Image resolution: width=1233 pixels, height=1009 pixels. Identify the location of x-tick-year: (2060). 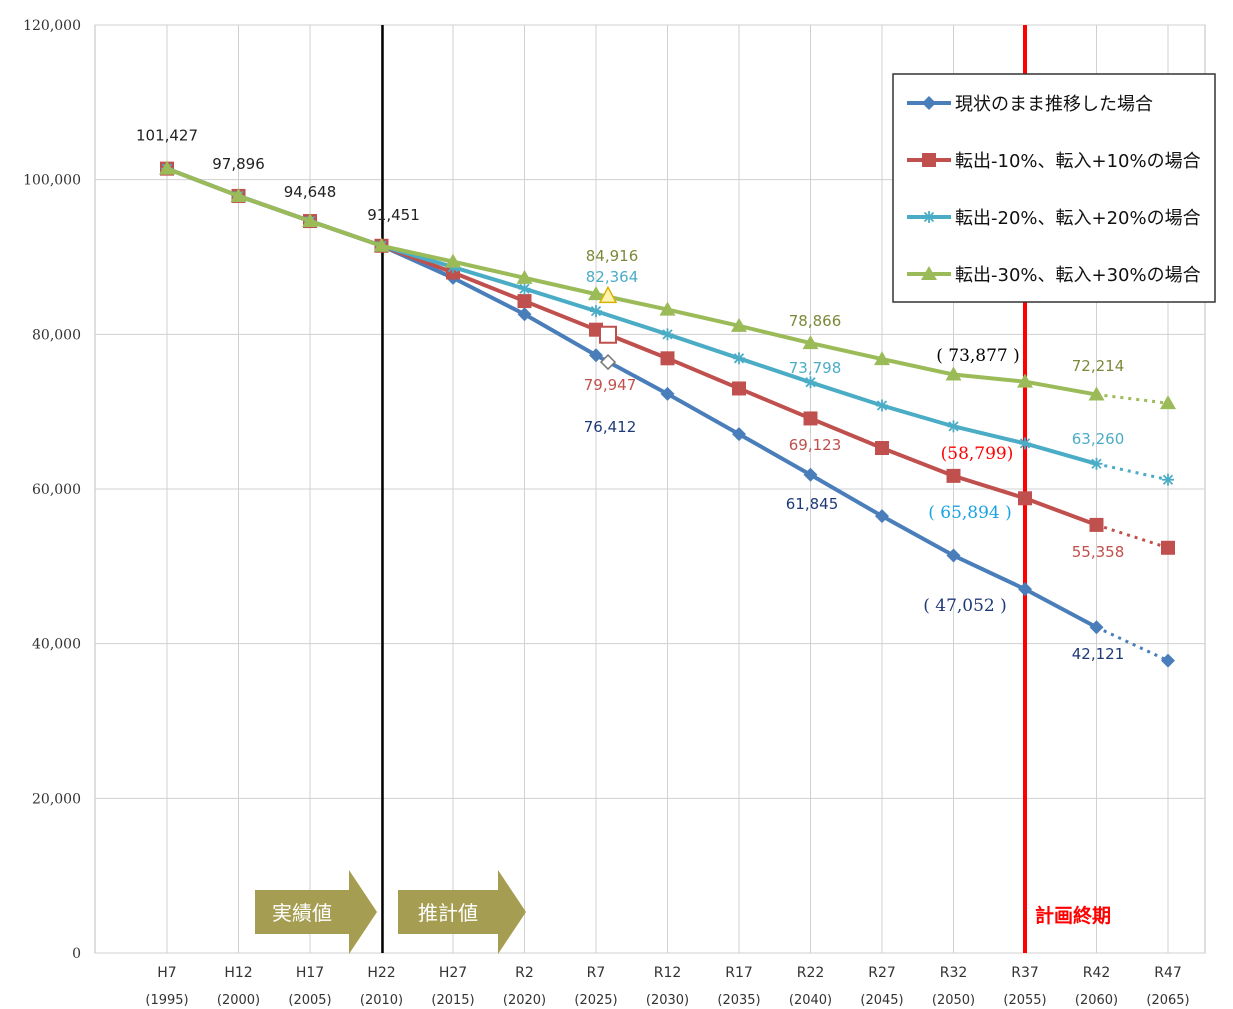
(1096, 1000).